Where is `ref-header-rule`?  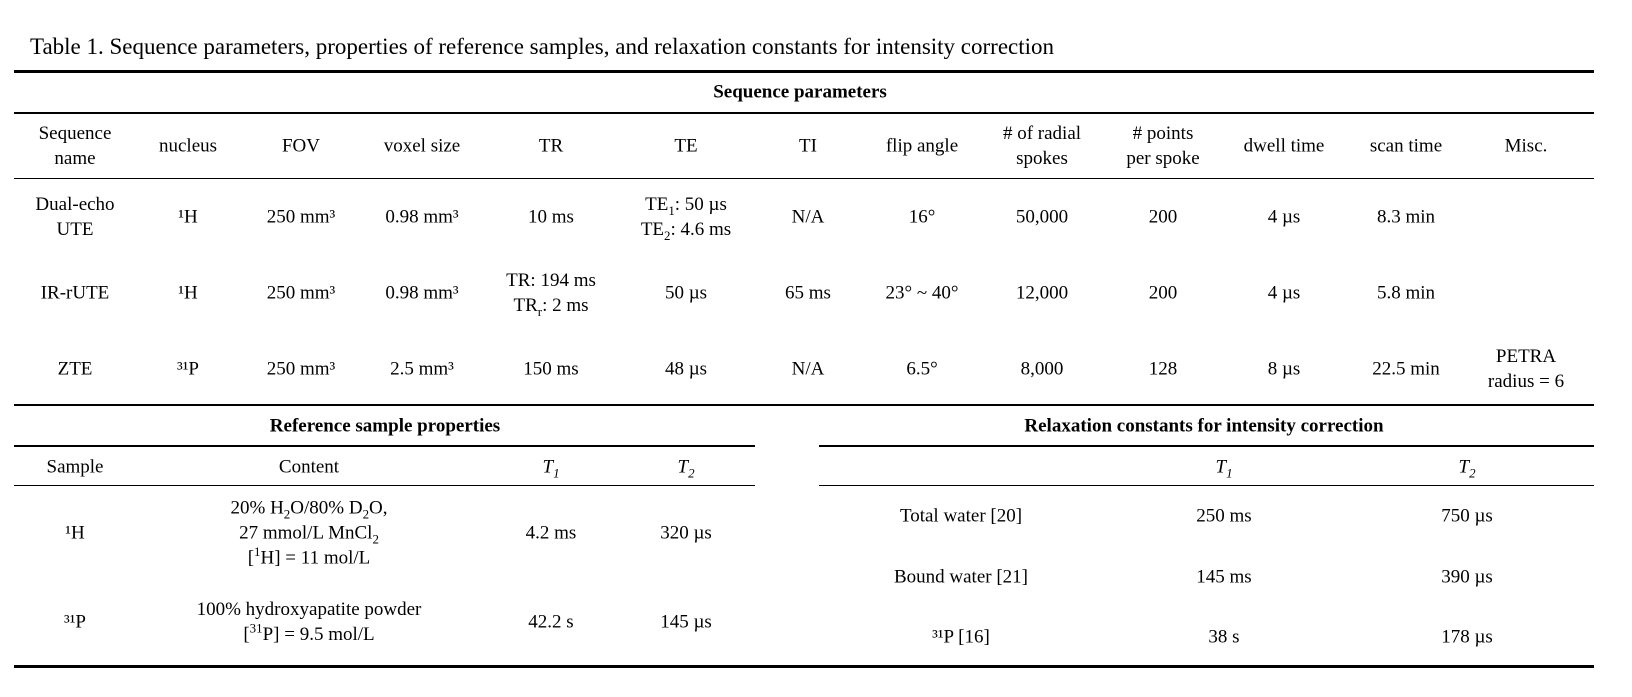
ref-header-rule is located at coordinates (384, 485).